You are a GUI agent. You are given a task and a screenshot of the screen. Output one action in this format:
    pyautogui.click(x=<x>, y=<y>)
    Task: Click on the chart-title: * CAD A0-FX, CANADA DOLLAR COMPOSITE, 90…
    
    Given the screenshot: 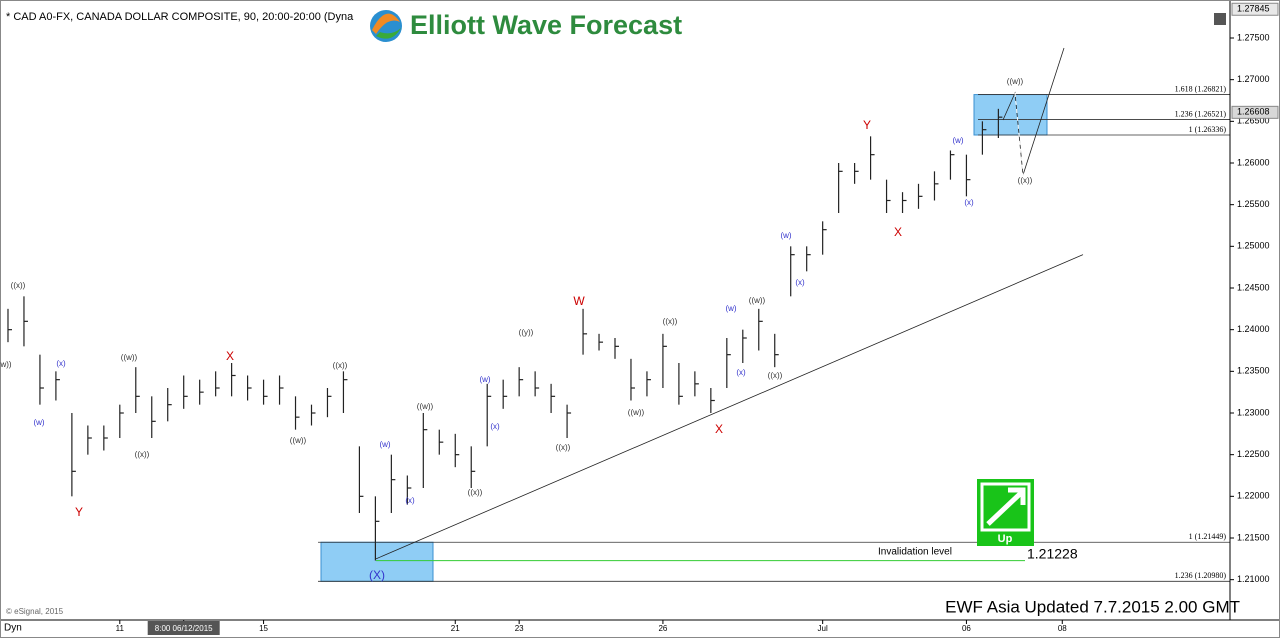 What is the action you would take?
    pyautogui.click(x=180, y=17)
    